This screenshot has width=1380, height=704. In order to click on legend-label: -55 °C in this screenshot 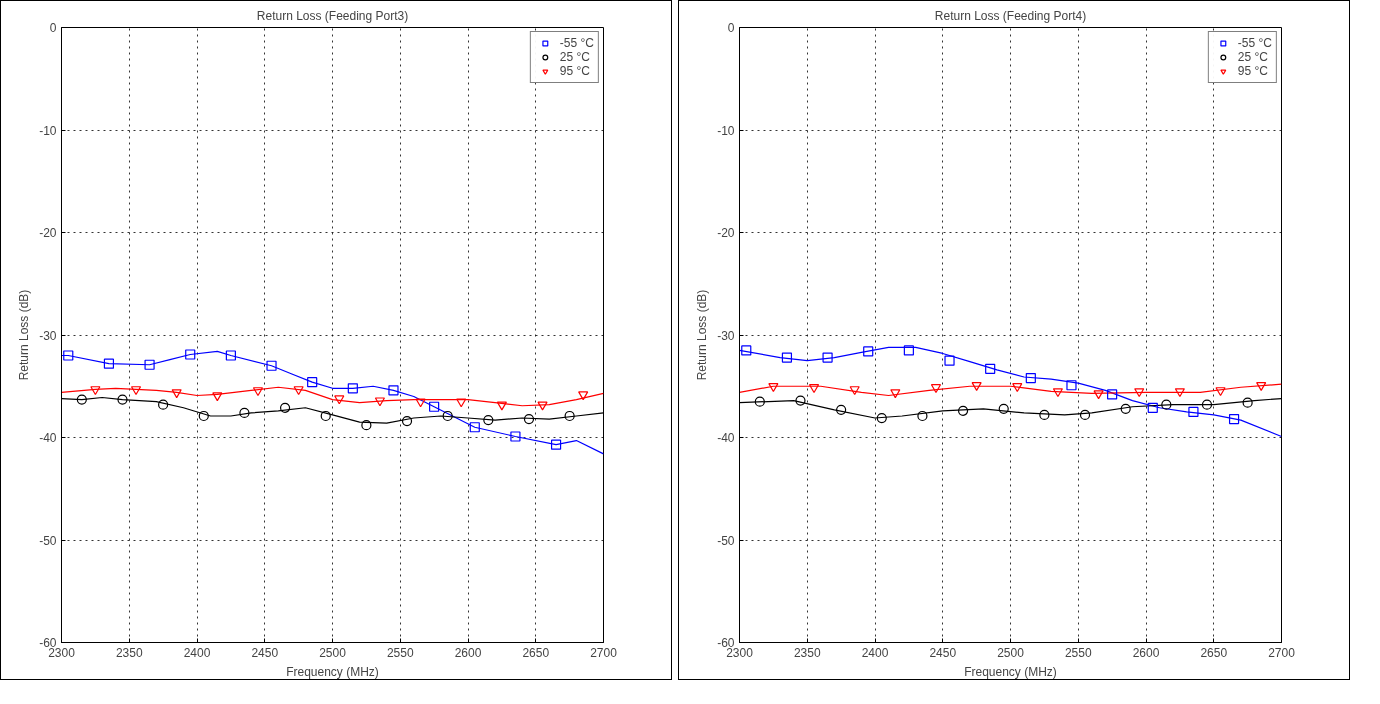, I will do `click(1254, 43)`.